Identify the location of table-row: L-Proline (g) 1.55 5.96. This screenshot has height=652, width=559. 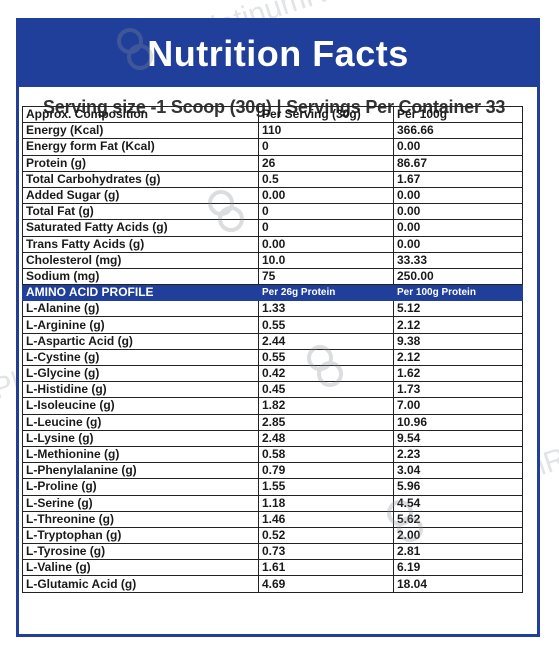
(272, 487).